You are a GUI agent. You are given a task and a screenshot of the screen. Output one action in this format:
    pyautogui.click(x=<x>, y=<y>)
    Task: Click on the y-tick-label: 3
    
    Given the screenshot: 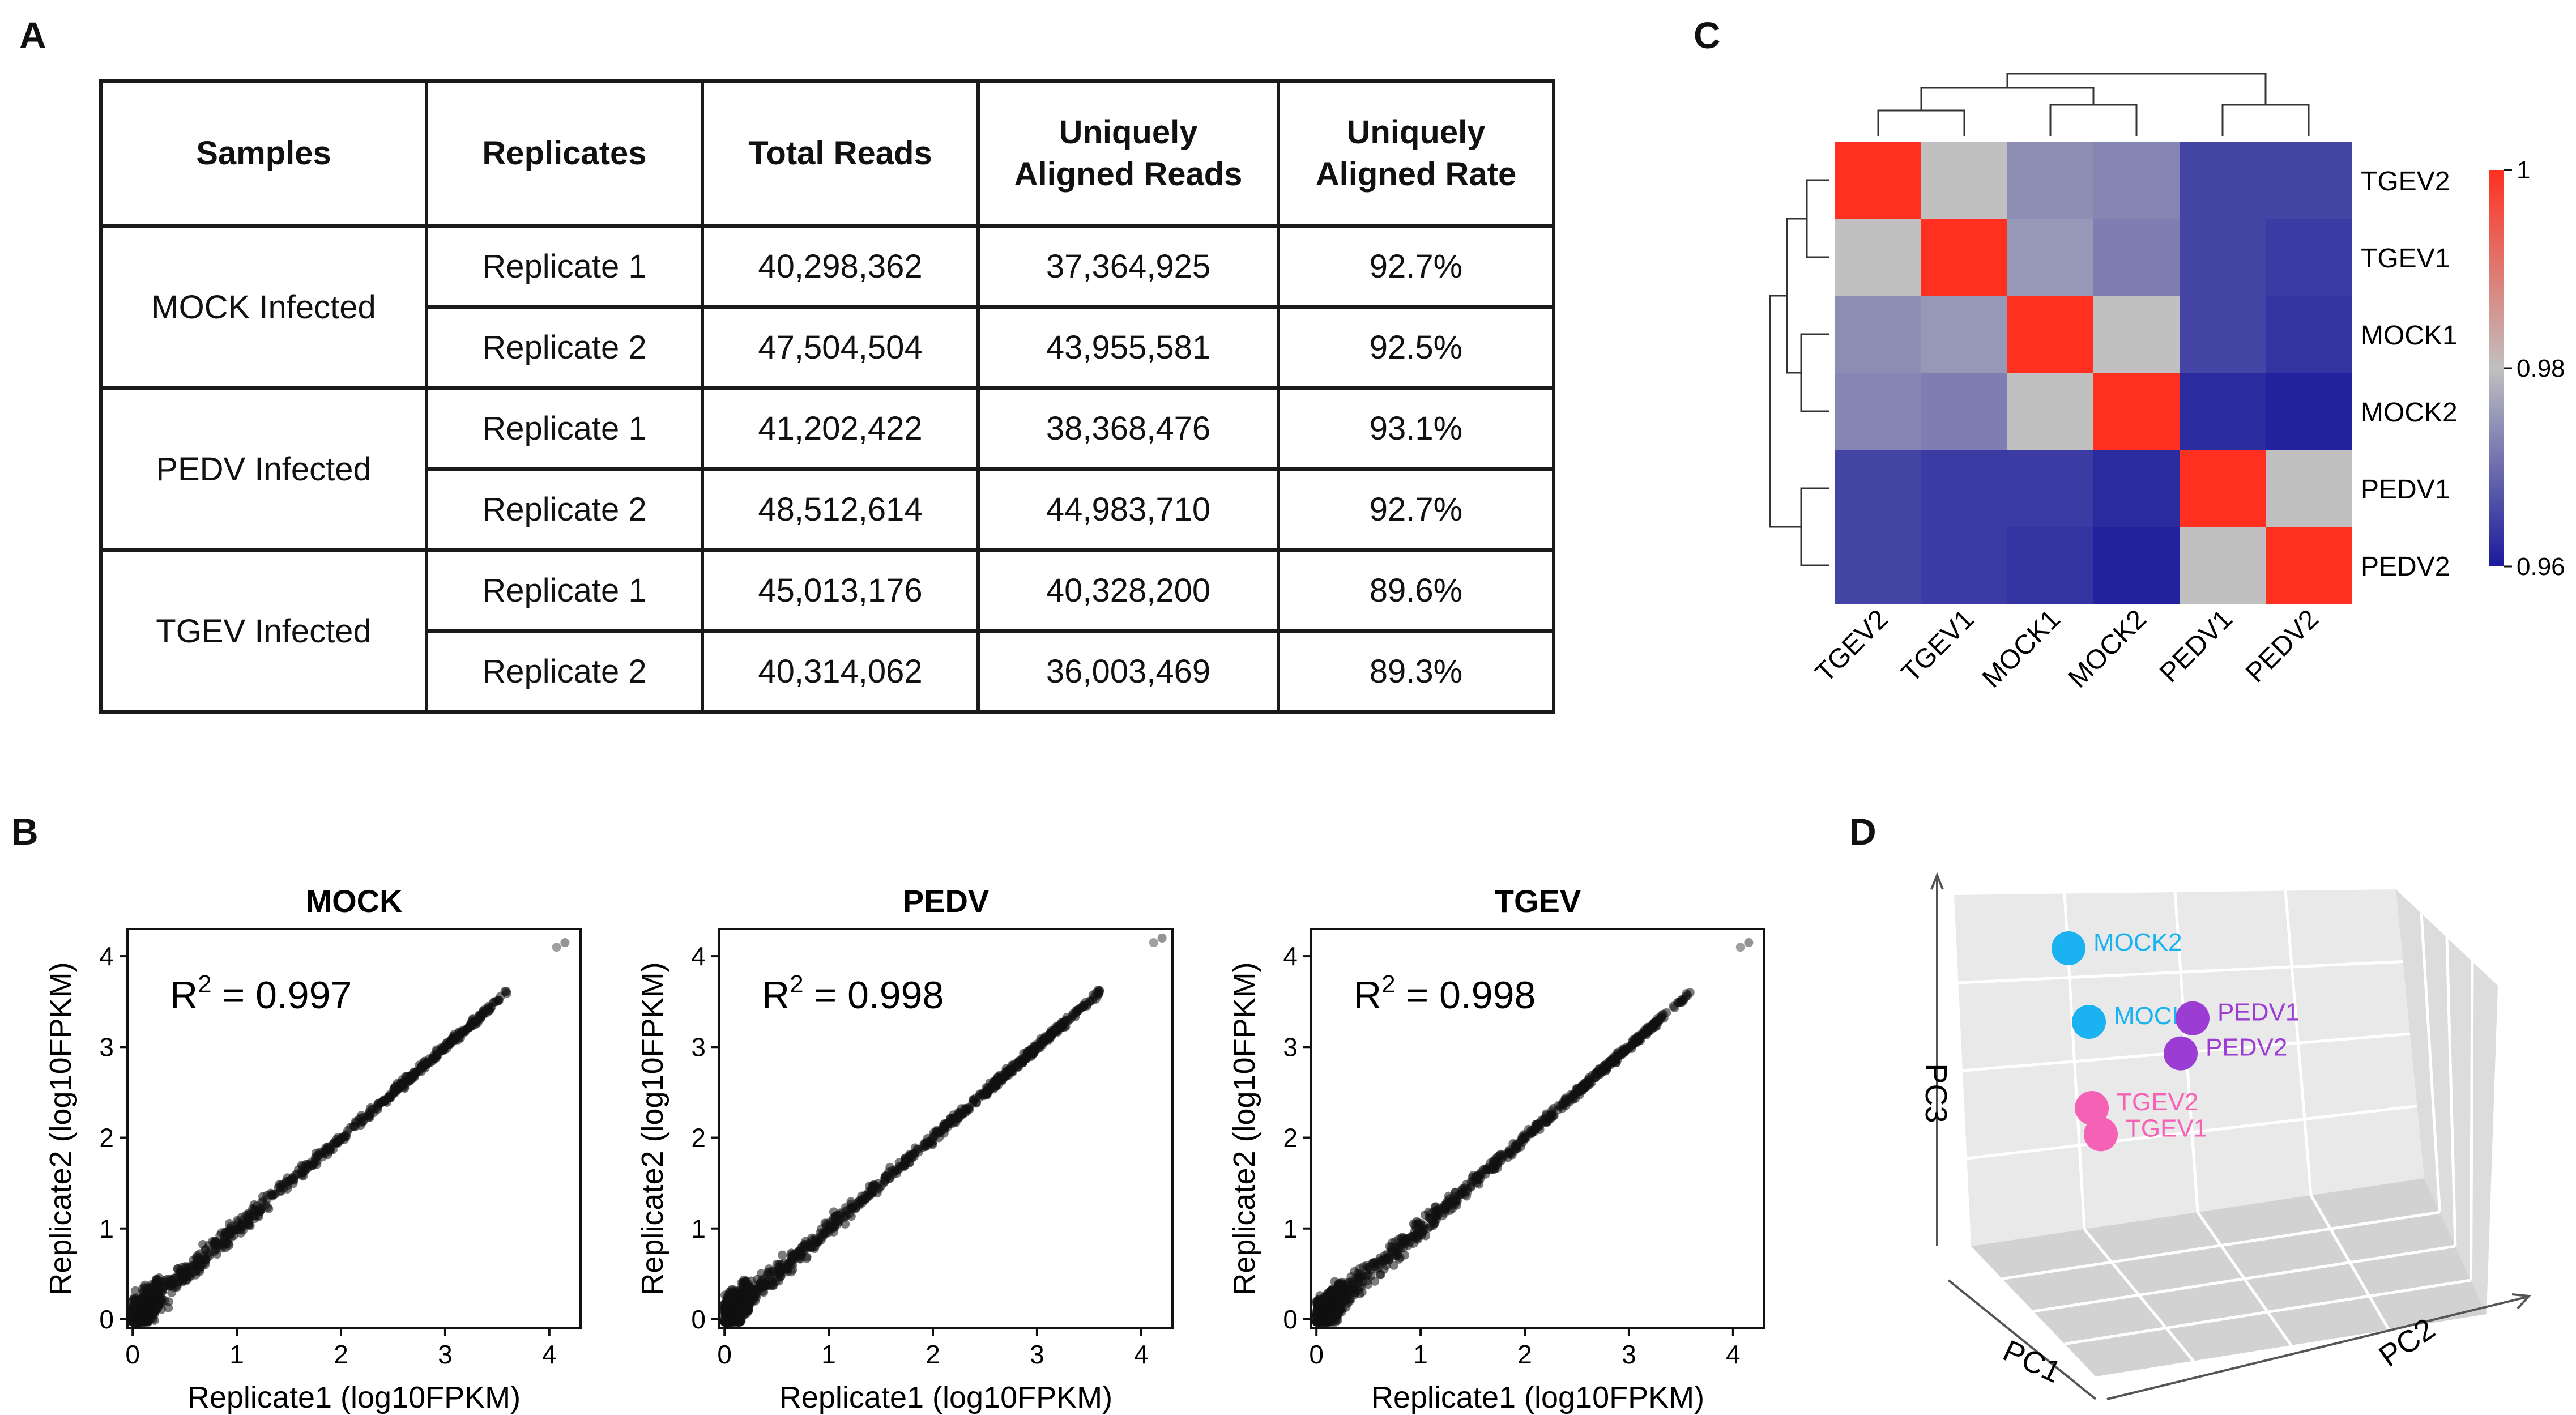 What is the action you would take?
    pyautogui.click(x=698, y=1047)
    